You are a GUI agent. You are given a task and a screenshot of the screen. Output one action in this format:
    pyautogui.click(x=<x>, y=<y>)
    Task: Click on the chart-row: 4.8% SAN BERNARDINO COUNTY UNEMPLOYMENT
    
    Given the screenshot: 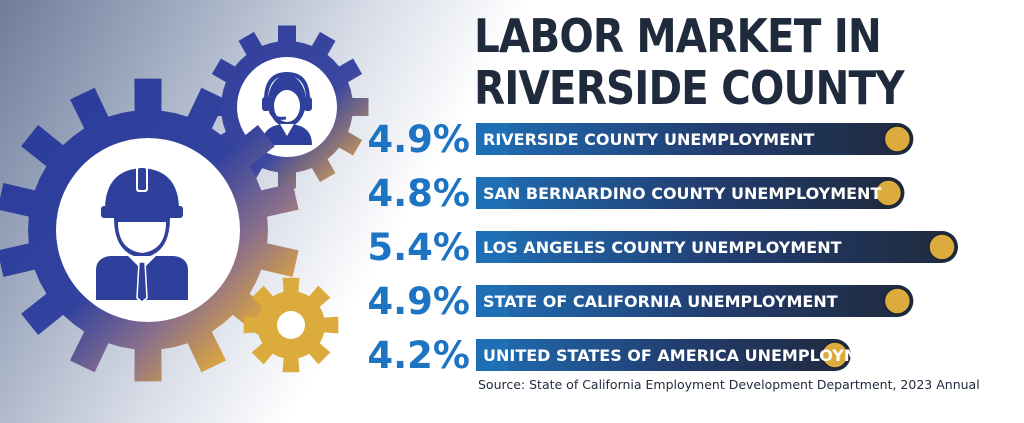 What is the action you would take?
    pyautogui.click(x=636, y=193)
    